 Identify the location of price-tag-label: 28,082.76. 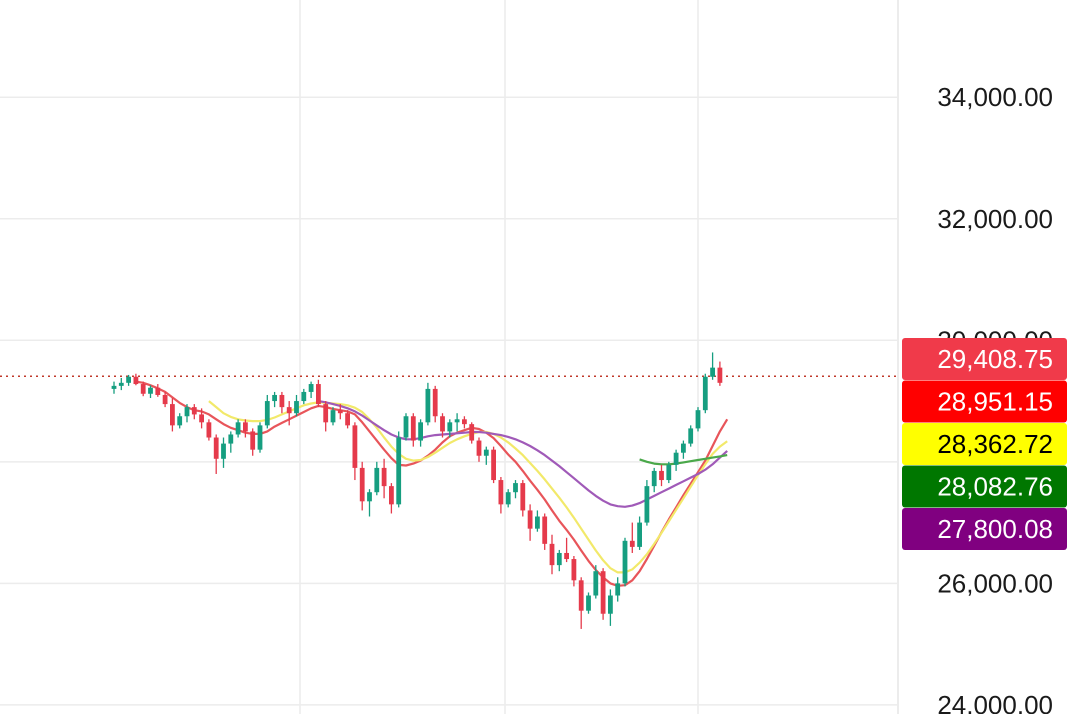
(995, 487).